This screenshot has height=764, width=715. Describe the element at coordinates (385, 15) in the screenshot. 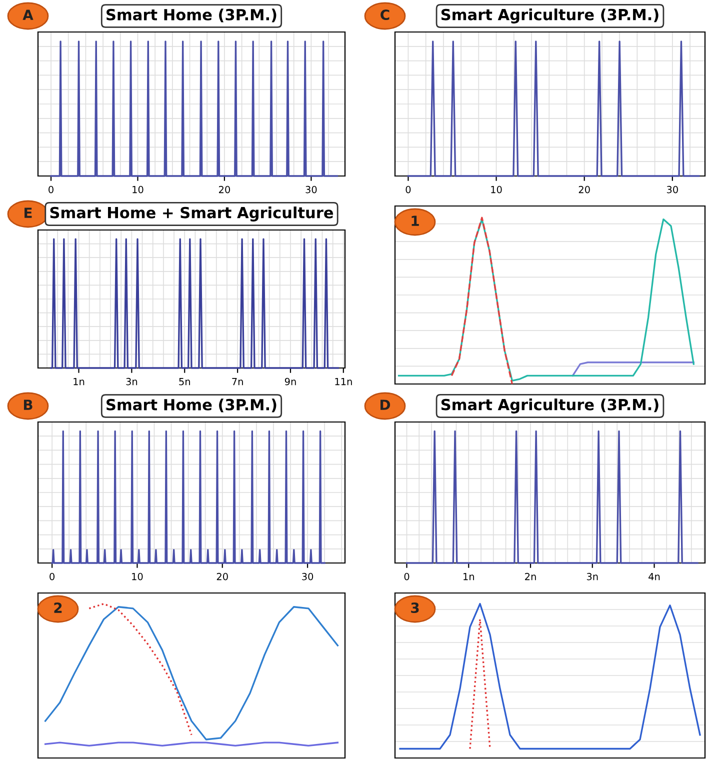

I see `text: C` at that location.